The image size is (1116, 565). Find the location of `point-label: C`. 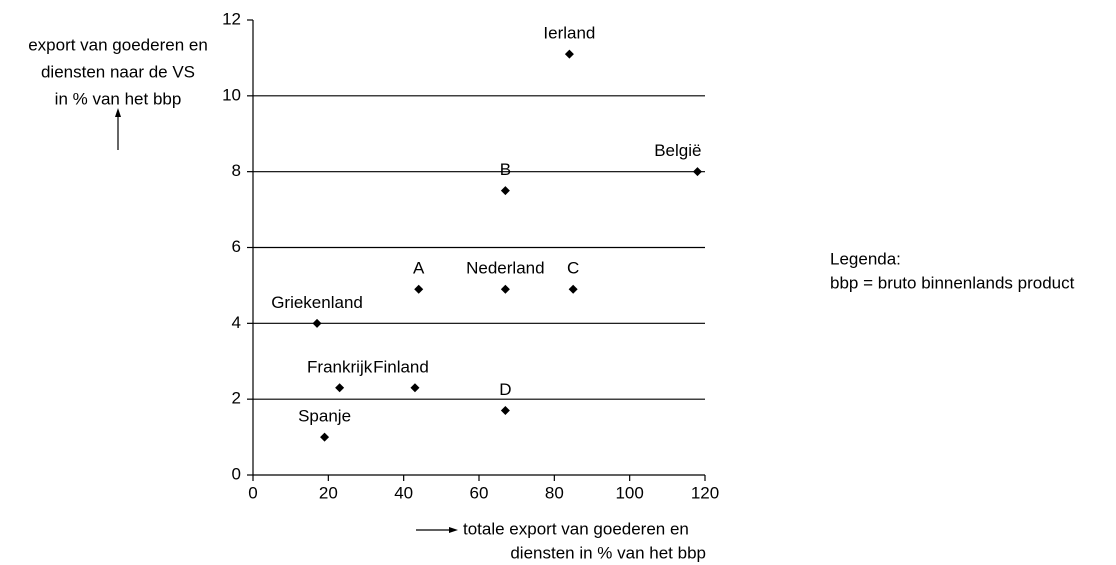

point-label: C is located at coordinates (573, 268).